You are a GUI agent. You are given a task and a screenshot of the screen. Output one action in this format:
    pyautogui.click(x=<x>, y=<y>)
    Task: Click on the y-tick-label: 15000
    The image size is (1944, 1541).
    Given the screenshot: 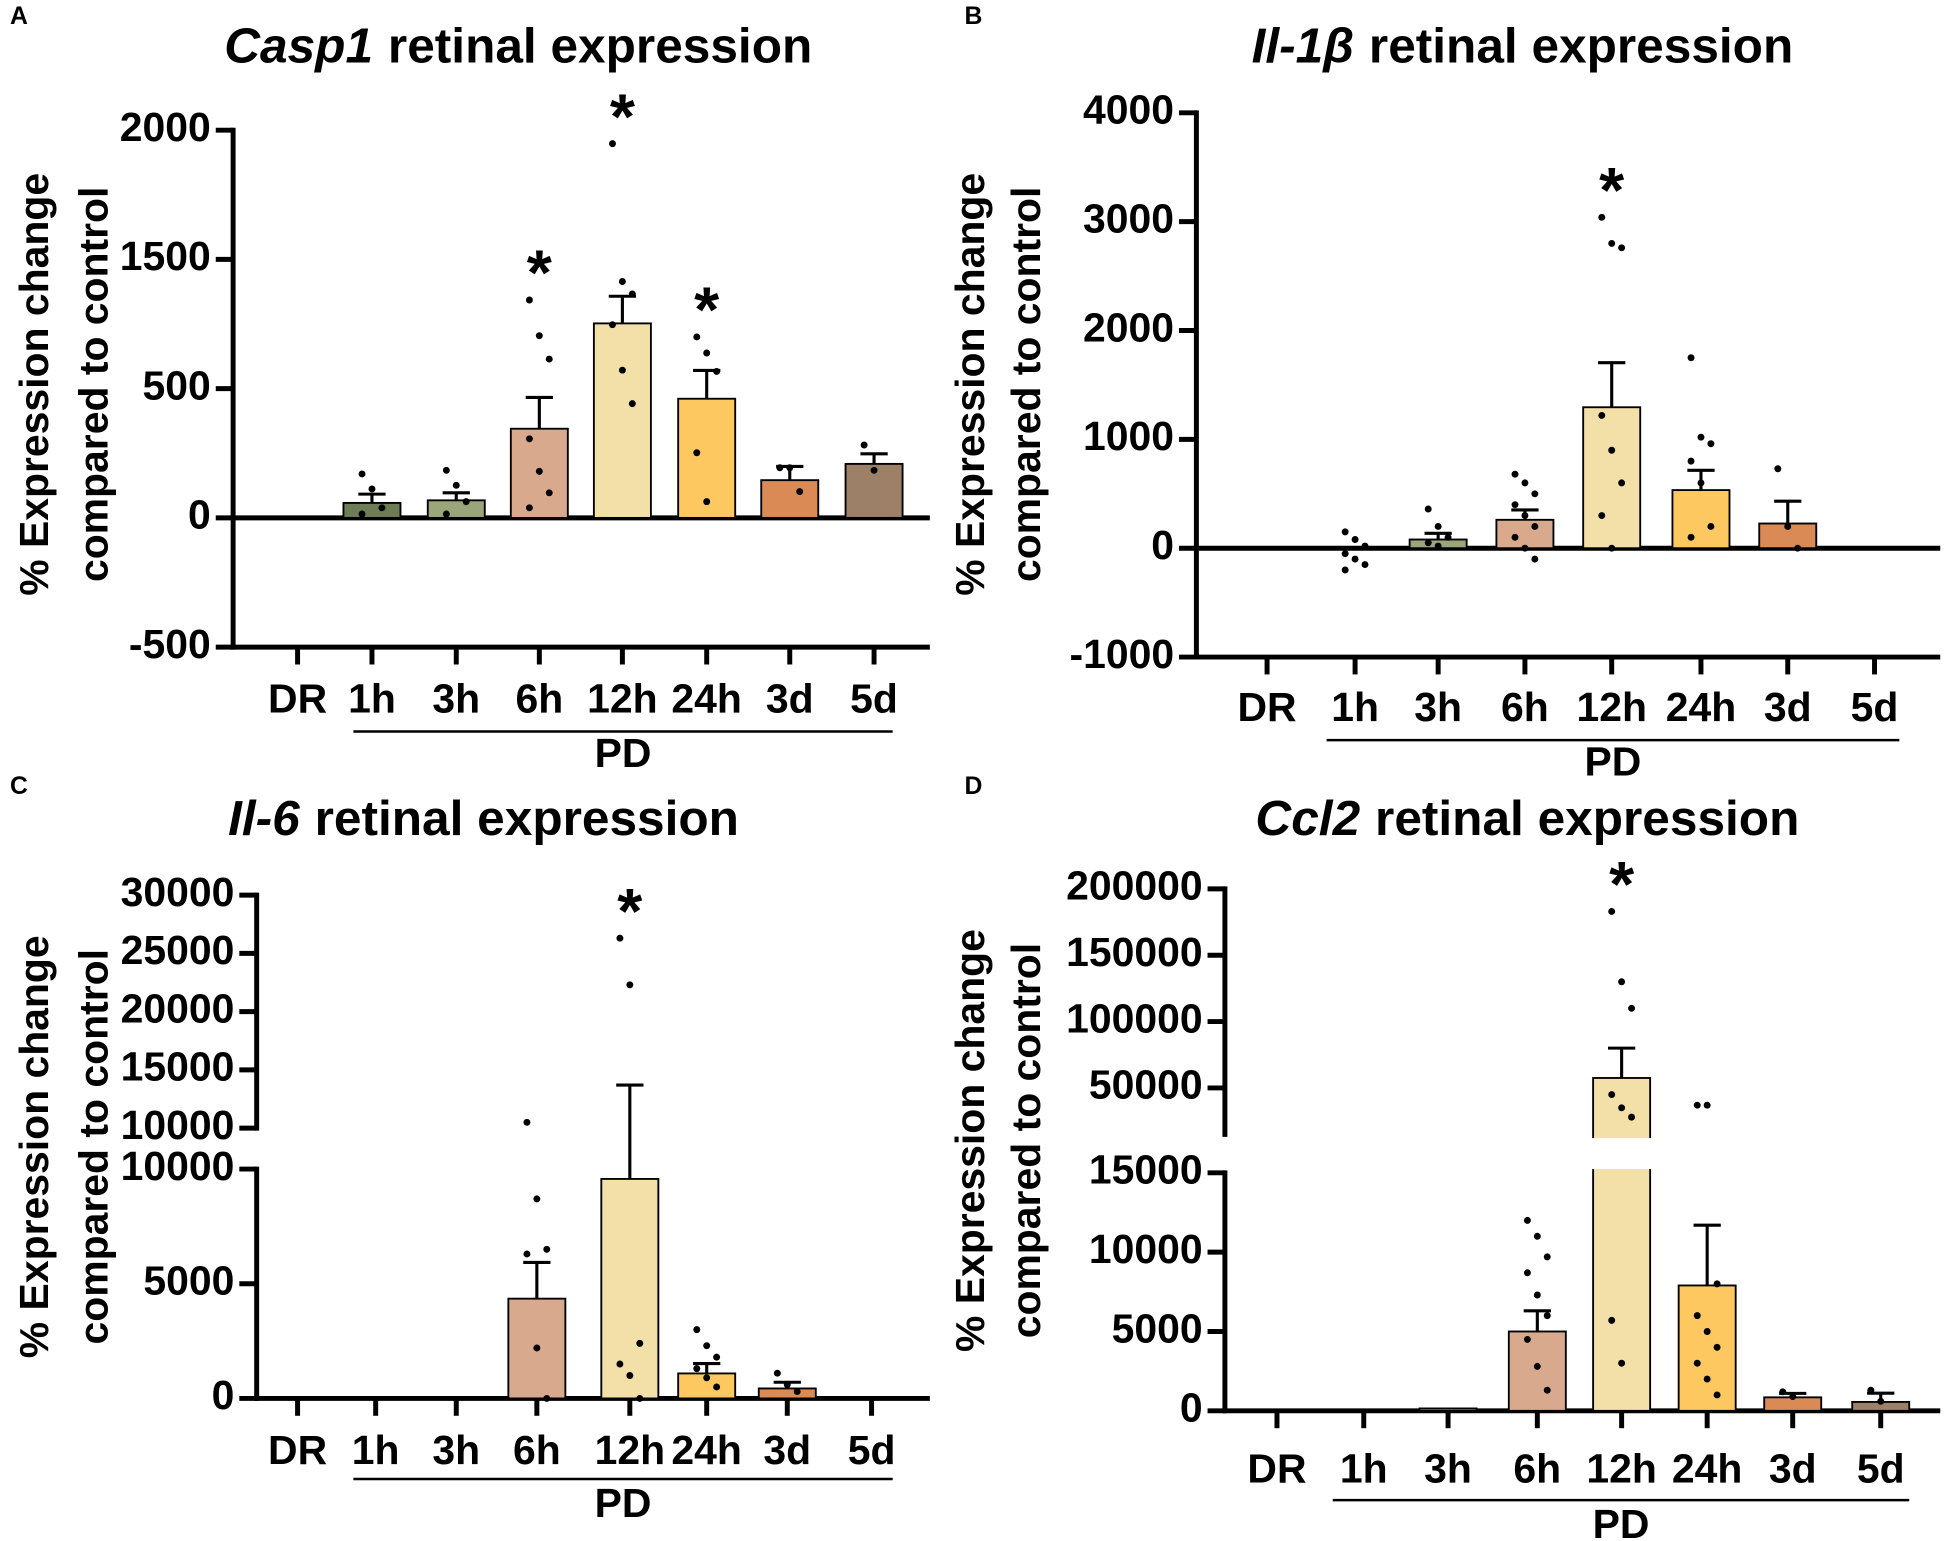 What is the action you would take?
    pyautogui.click(x=178, y=1067)
    